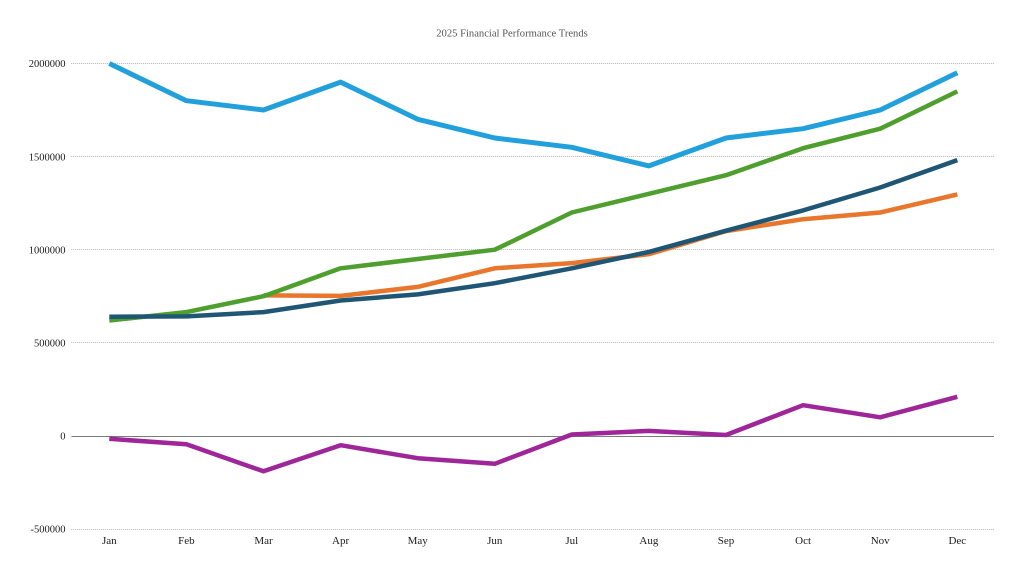 The height and width of the screenshot is (574, 1024). I want to click on svg-text: Nov, so click(880, 541).